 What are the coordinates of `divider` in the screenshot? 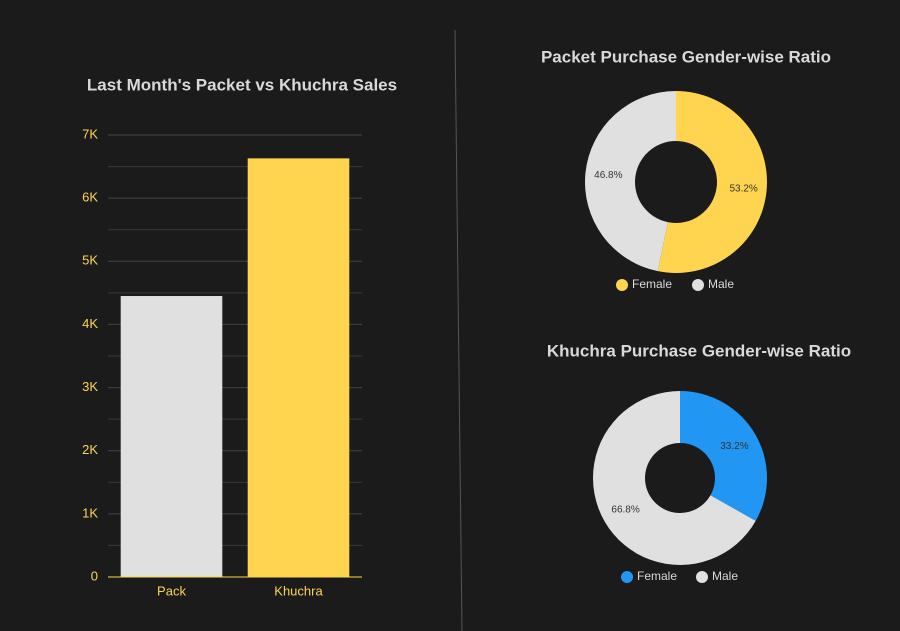 It's located at (458, 330).